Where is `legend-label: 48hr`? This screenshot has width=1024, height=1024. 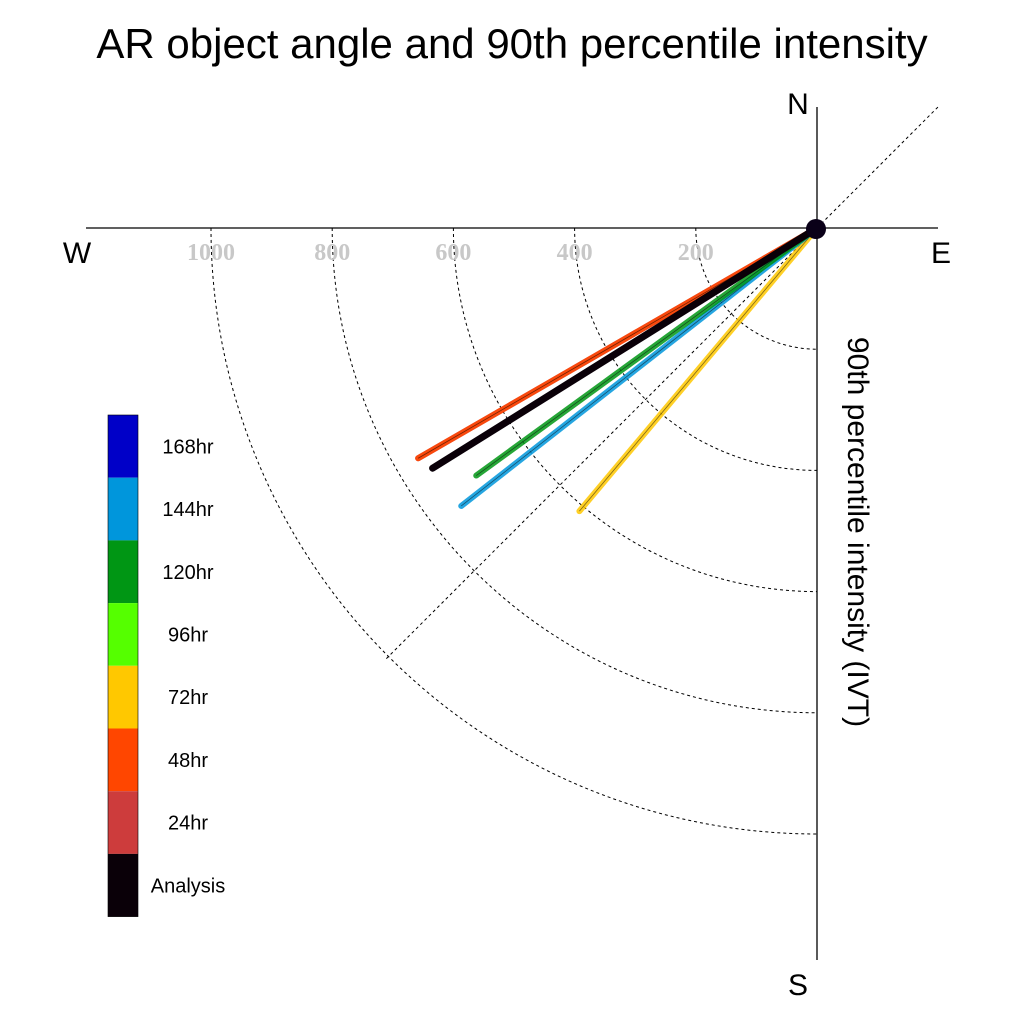
legend-label: 48hr is located at coordinates (188, 761).